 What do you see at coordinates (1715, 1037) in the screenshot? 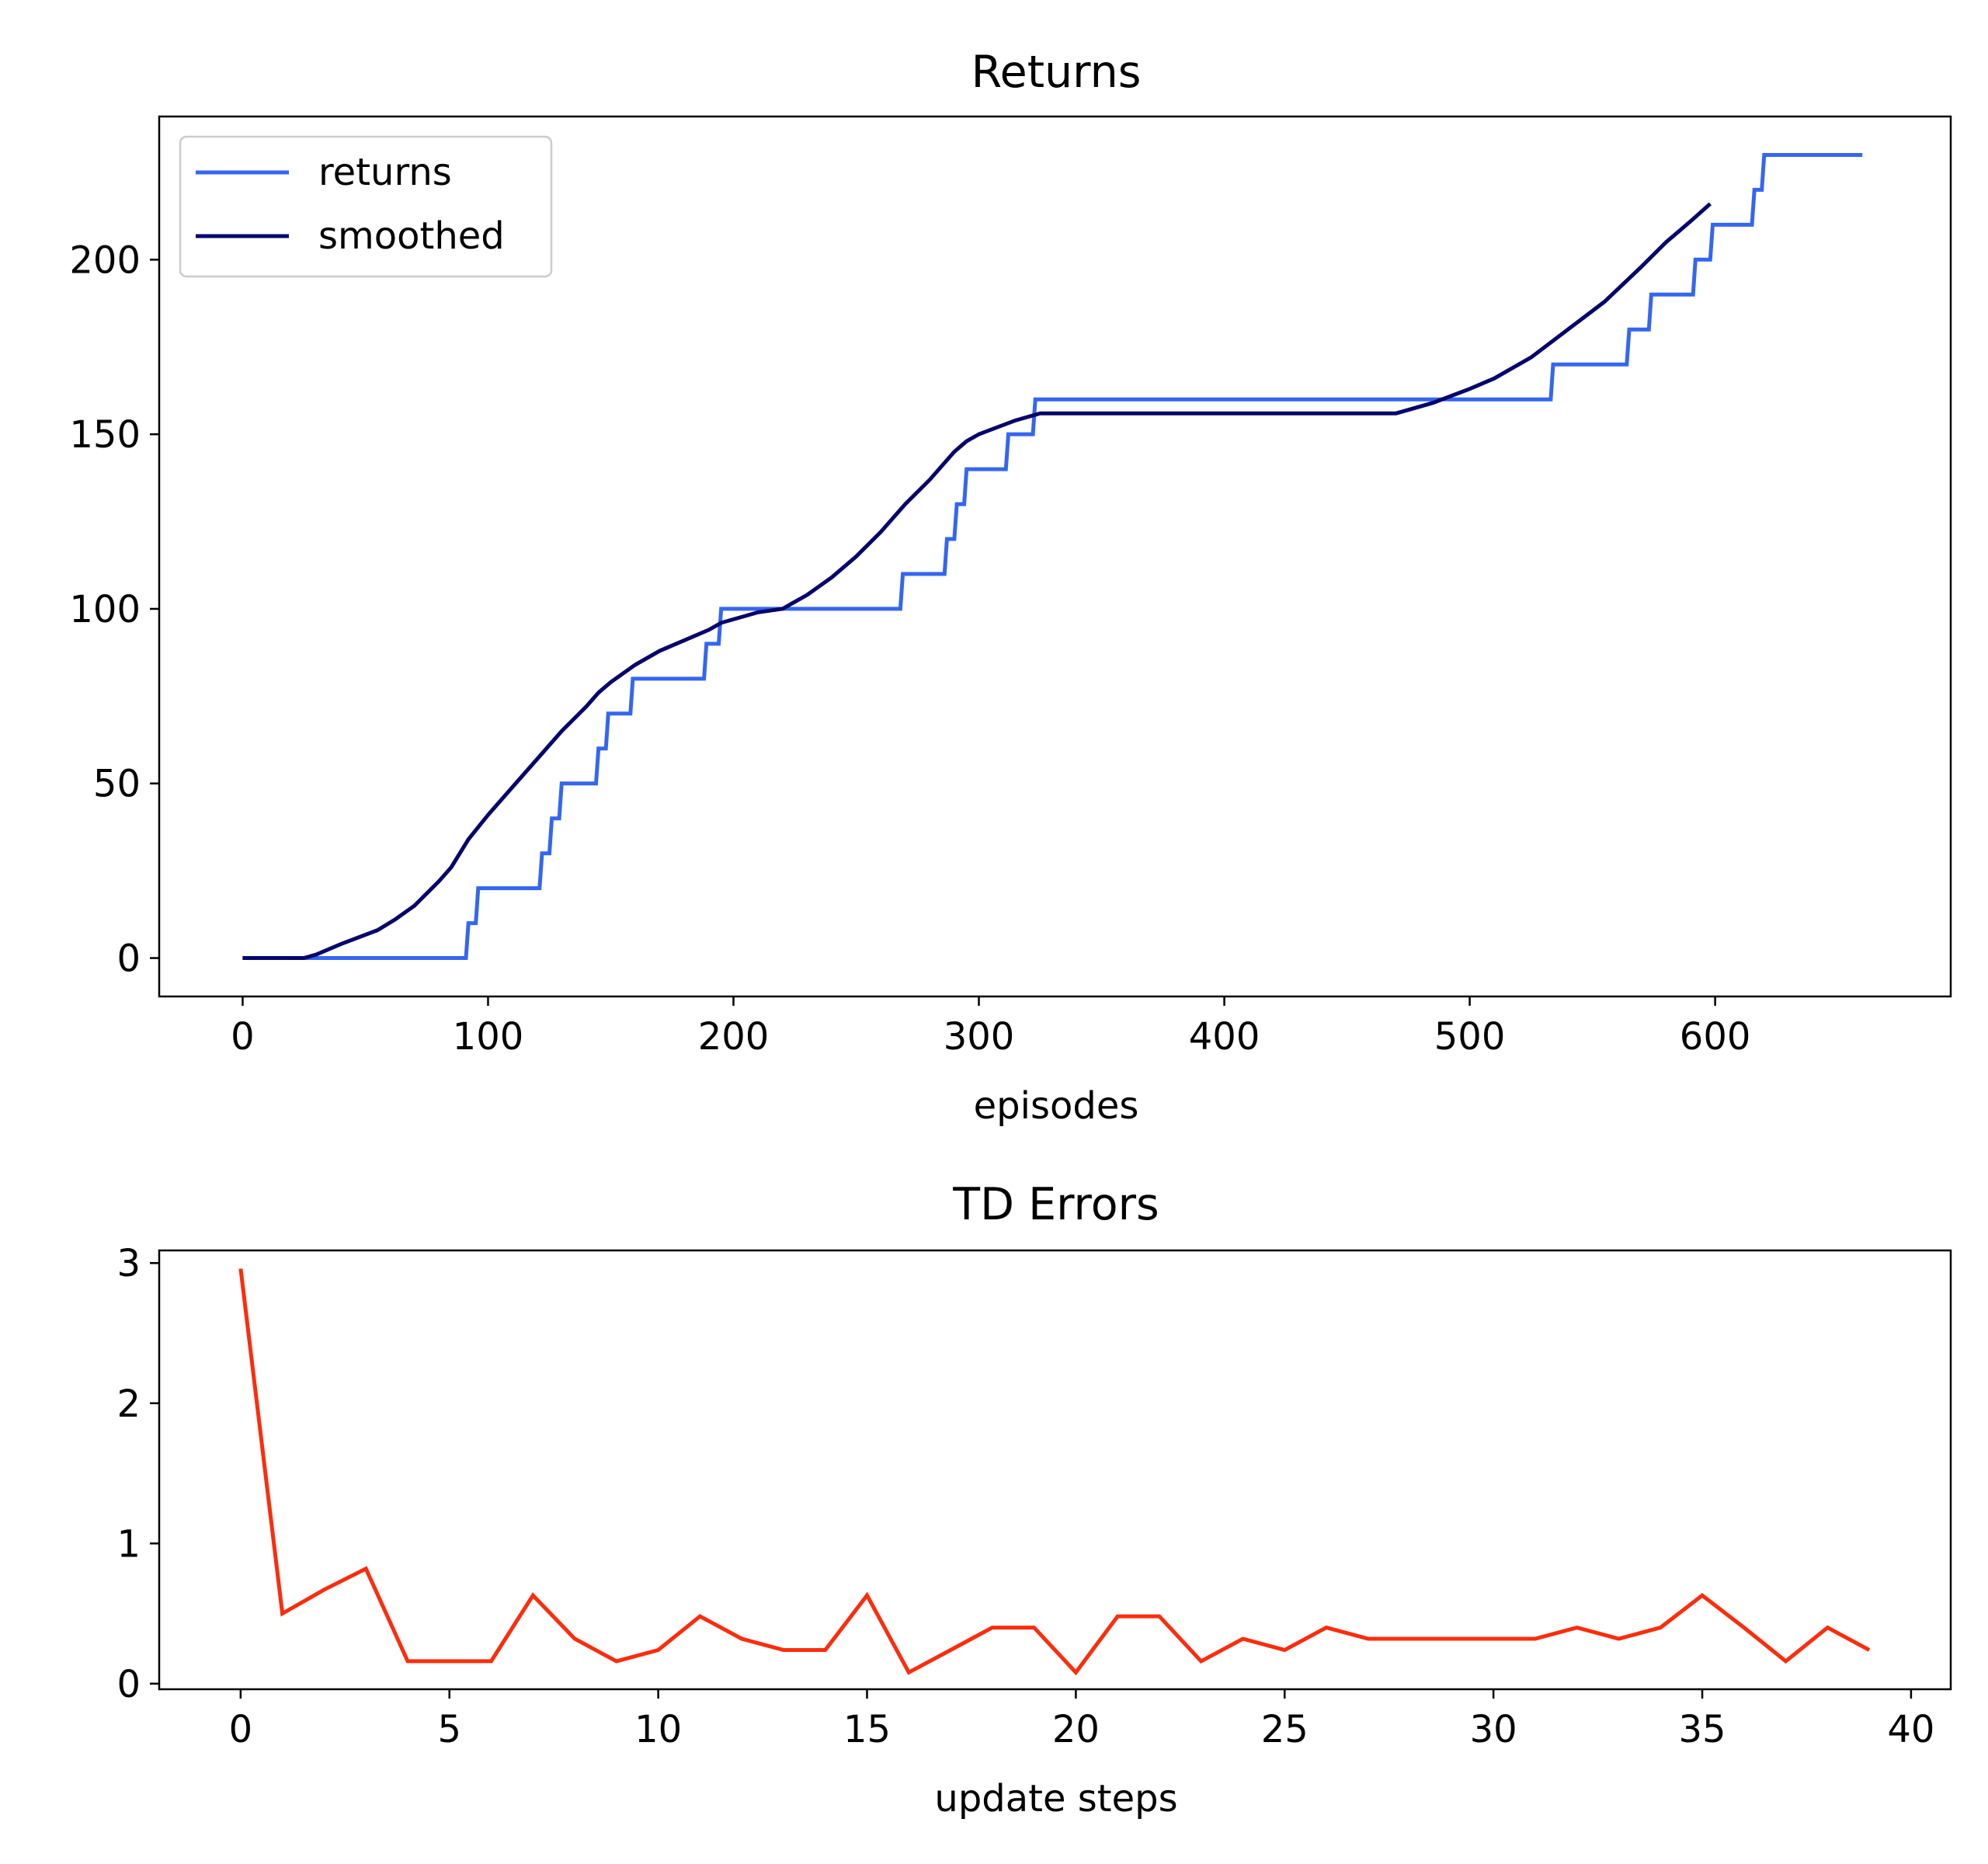
I see `returns-x-tick-label: 600` at bounding box center [1715, 1037].